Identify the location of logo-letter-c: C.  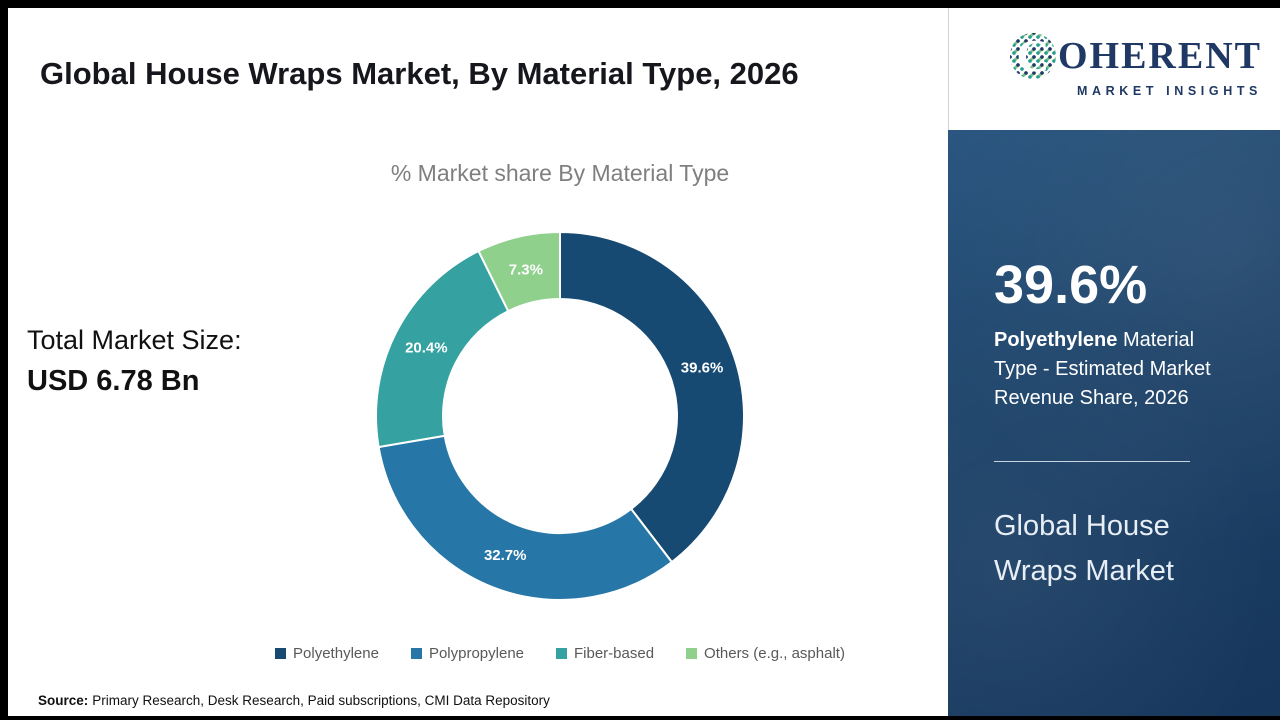
(1033, 55).